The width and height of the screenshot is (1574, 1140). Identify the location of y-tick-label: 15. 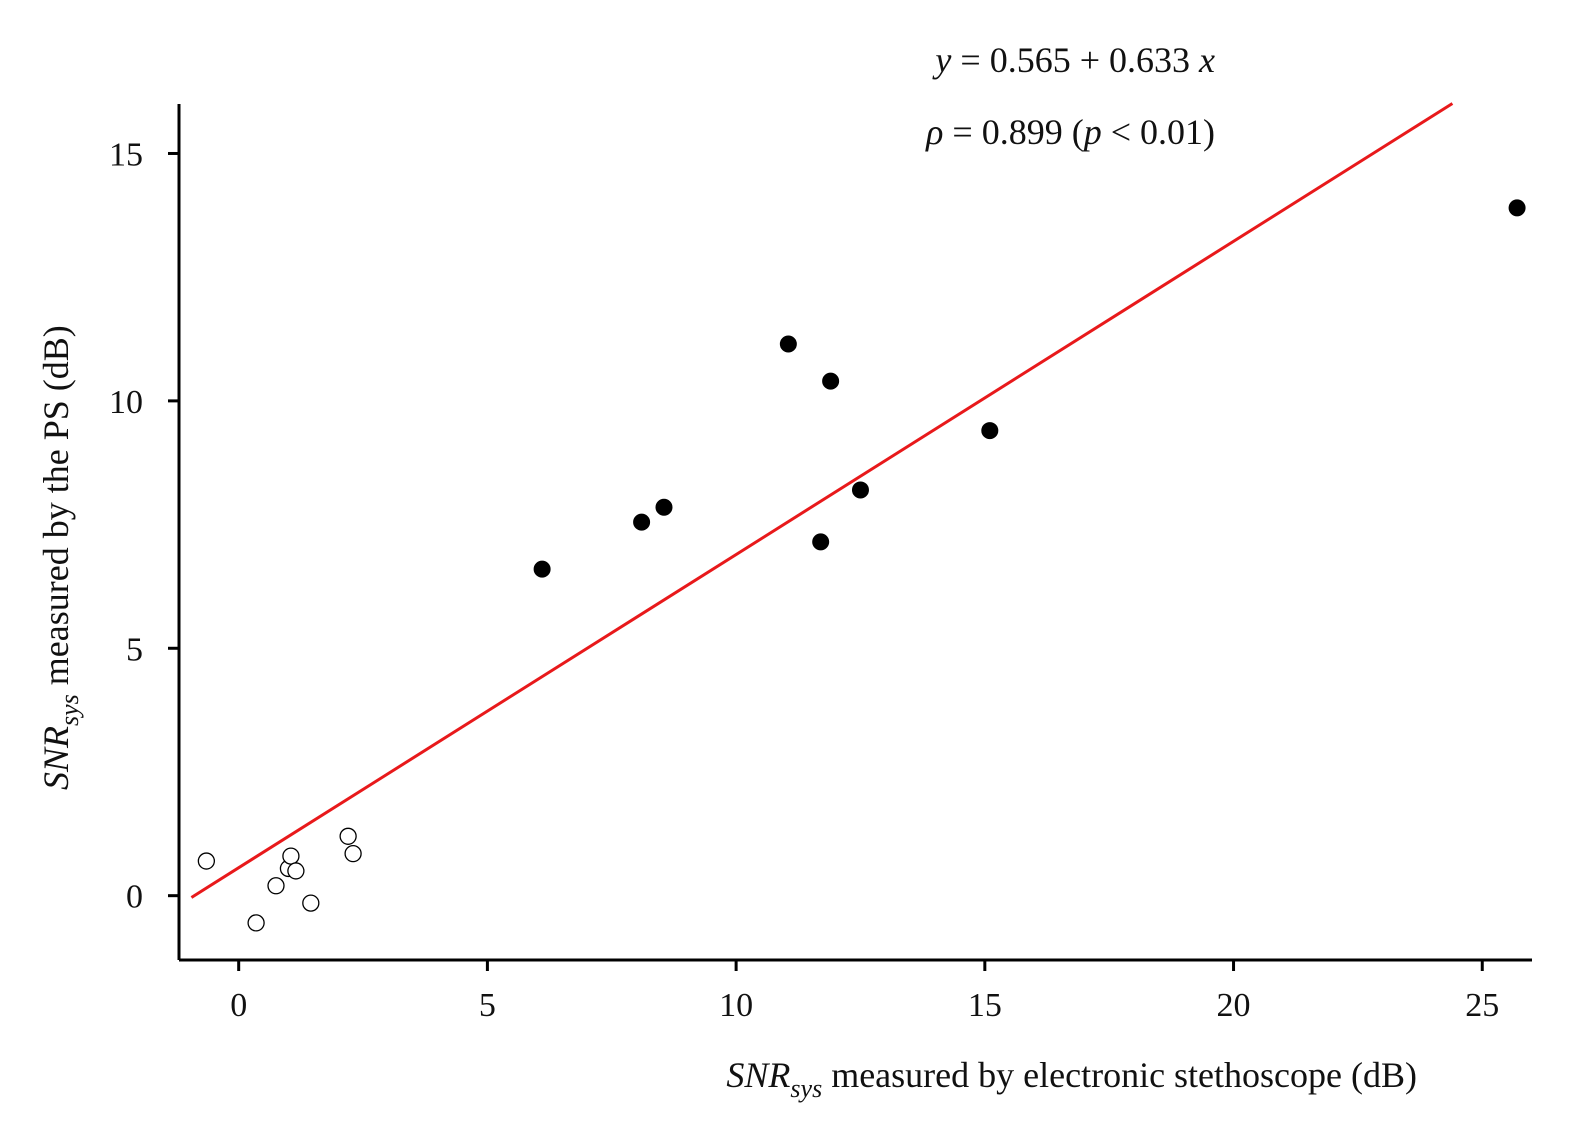
(126, 154).